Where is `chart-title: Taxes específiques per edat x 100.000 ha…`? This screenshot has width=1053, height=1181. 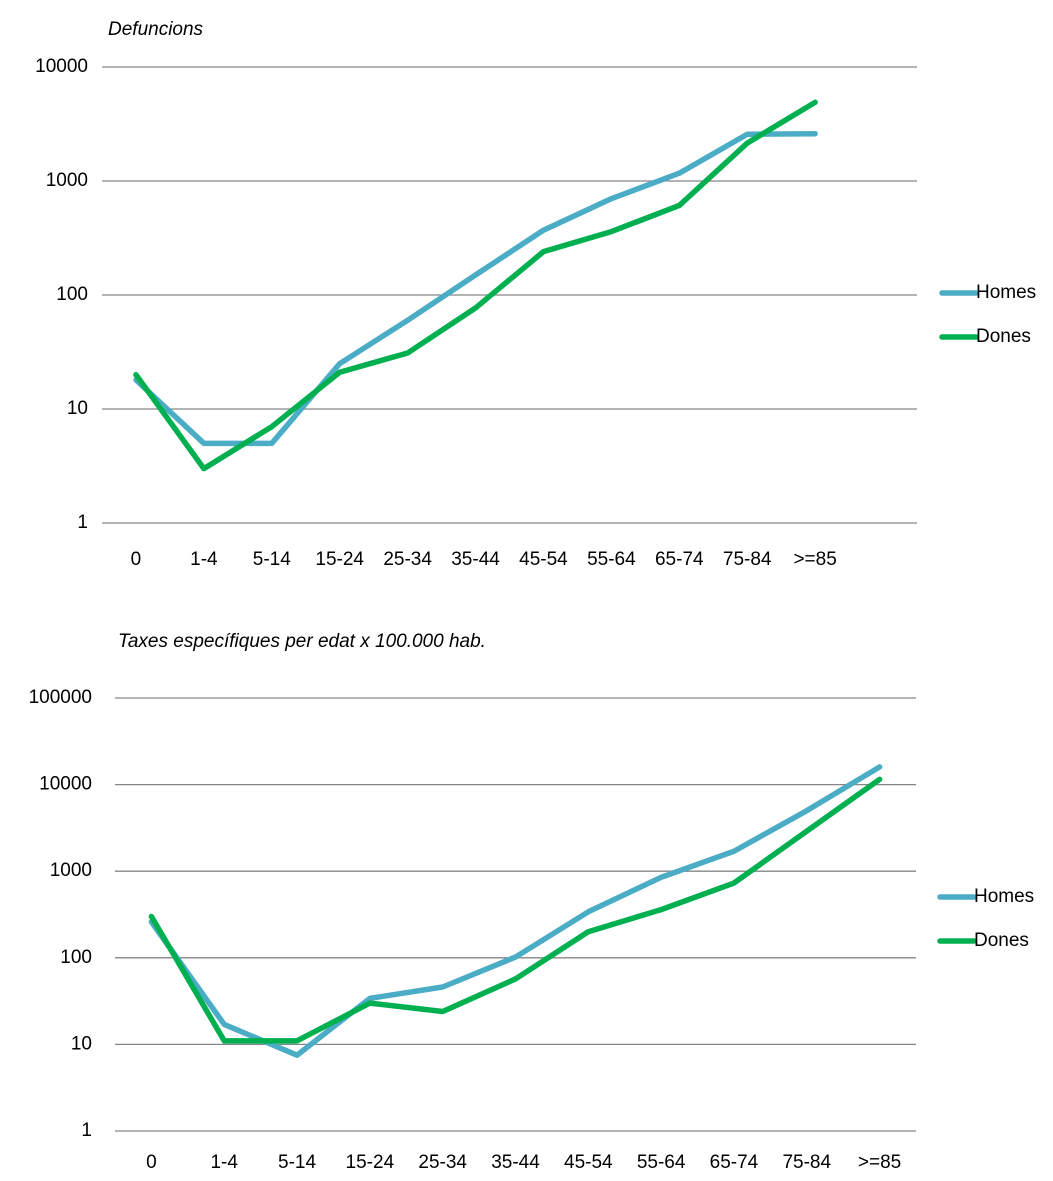
chart-title: Taxes específiques per edat x 100.000 ha… is located at coordinates (302, 641).